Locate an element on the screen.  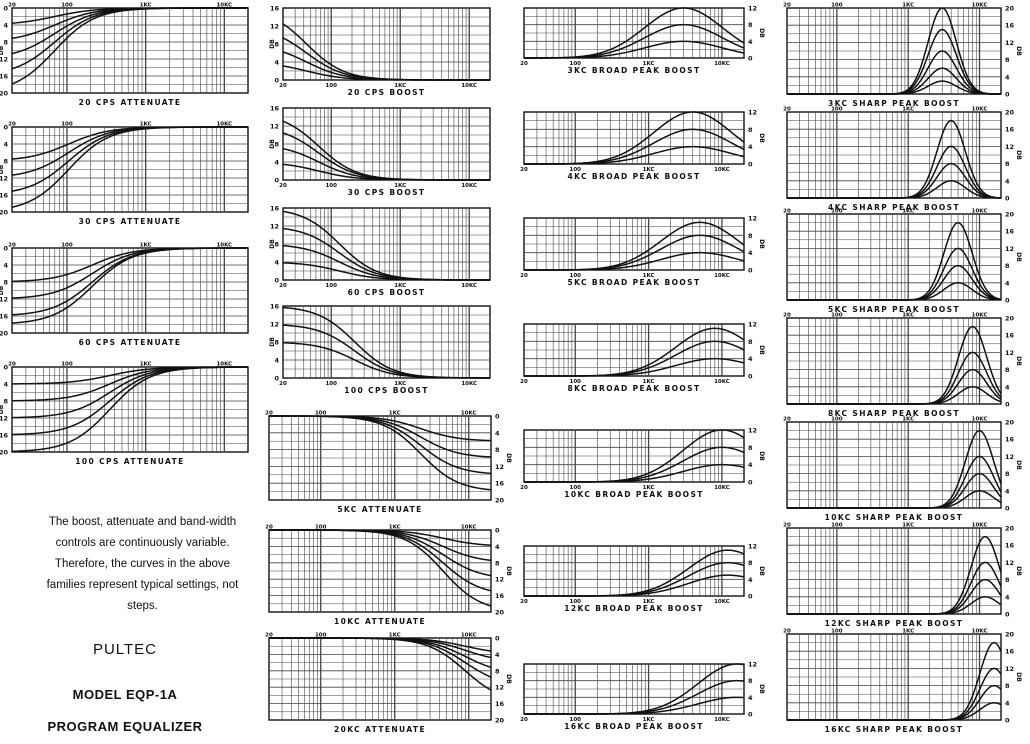
chart-title: 60 CPS ATTENUATE is located at coordinates (130, 342).